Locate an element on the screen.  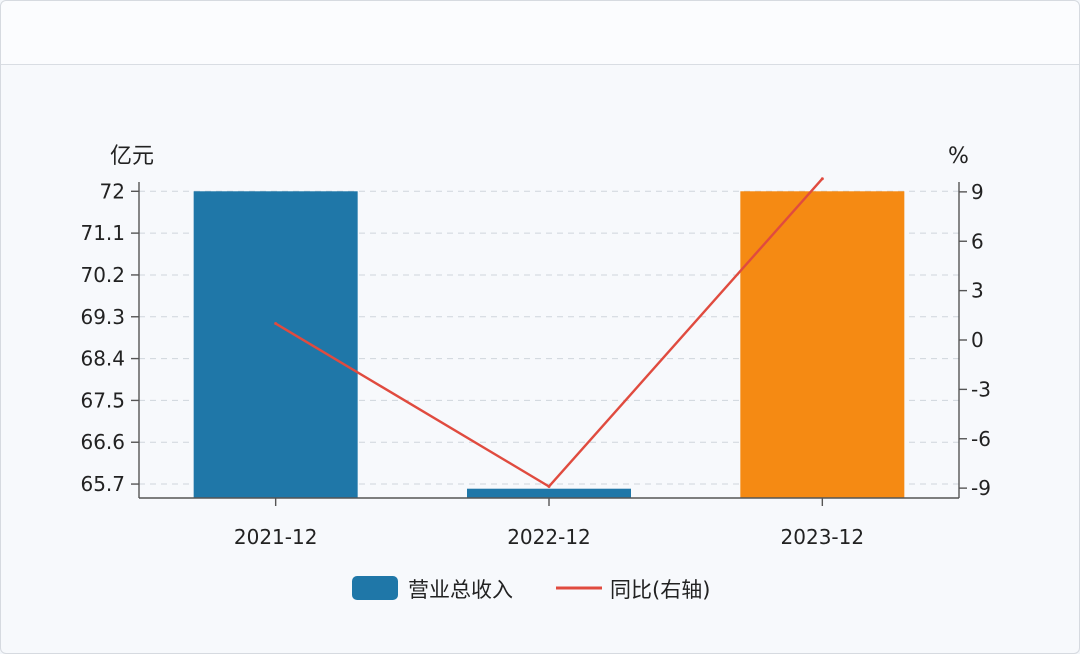
right-tick-label-6: 9 is located at coordinates (977, 192).